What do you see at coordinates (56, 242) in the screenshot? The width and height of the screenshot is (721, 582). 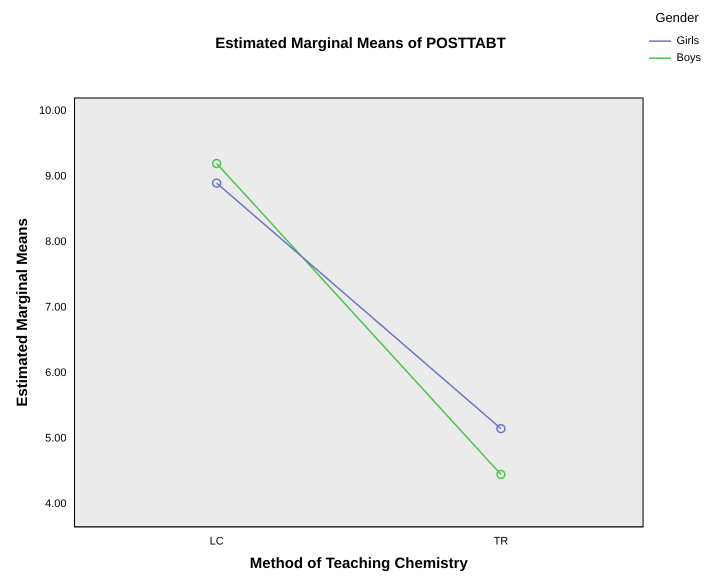 I see `y-tick-label: 8.00` at bounding box center [56, 242].